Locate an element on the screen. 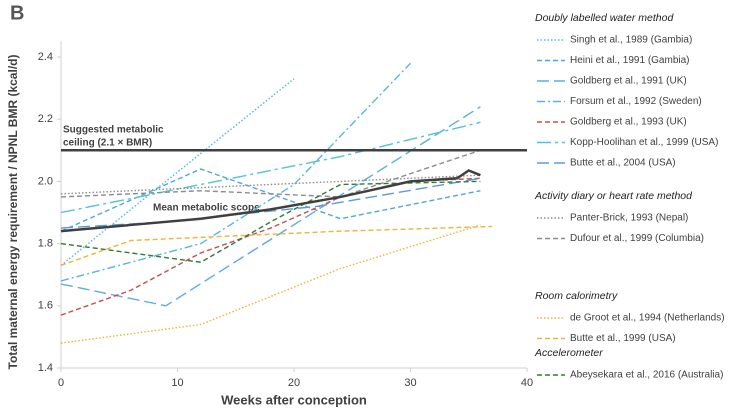  legend-label: Singh et al., 1989 (Gambia) is located at coordinates (631, 40).